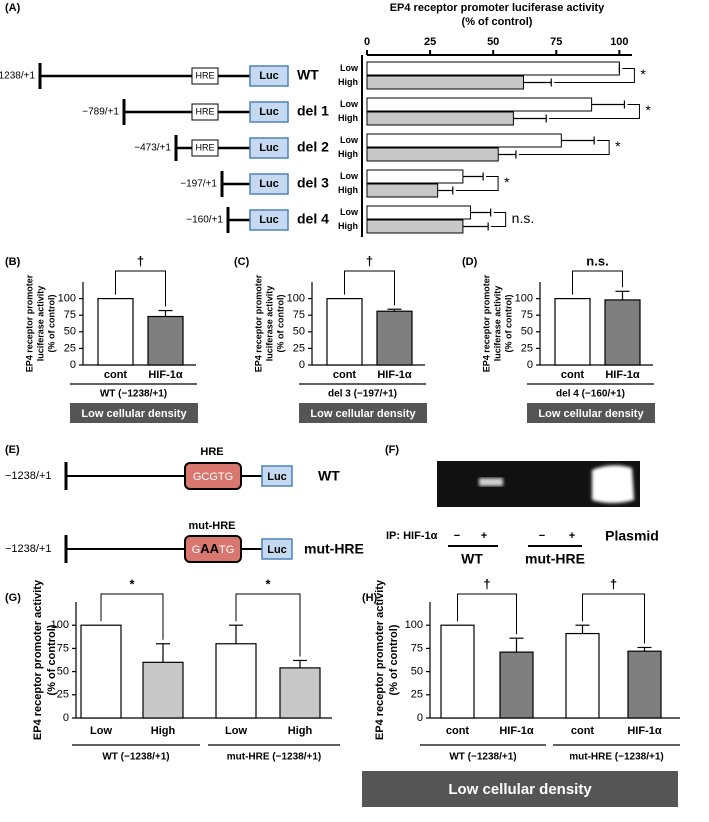  Describe the element at coordinates (430, 42) in the screenshot. I see `x-tick-label: 25` at that location.